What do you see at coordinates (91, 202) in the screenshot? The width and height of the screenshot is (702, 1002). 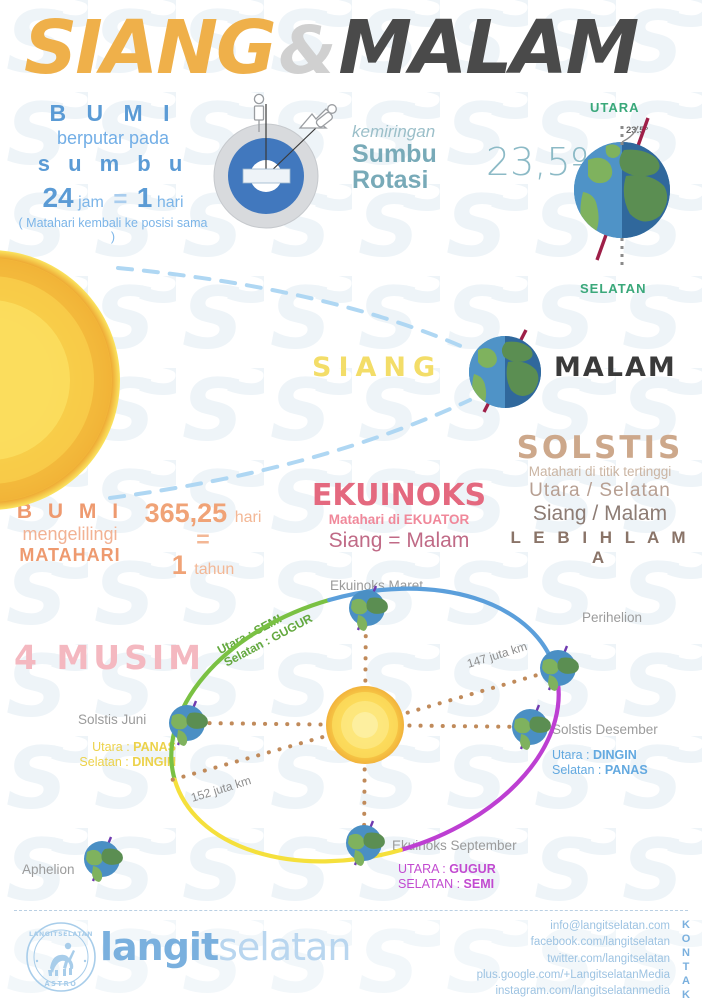 I see `rotation-hours-unit: jam` at bounding box center [91, 202].